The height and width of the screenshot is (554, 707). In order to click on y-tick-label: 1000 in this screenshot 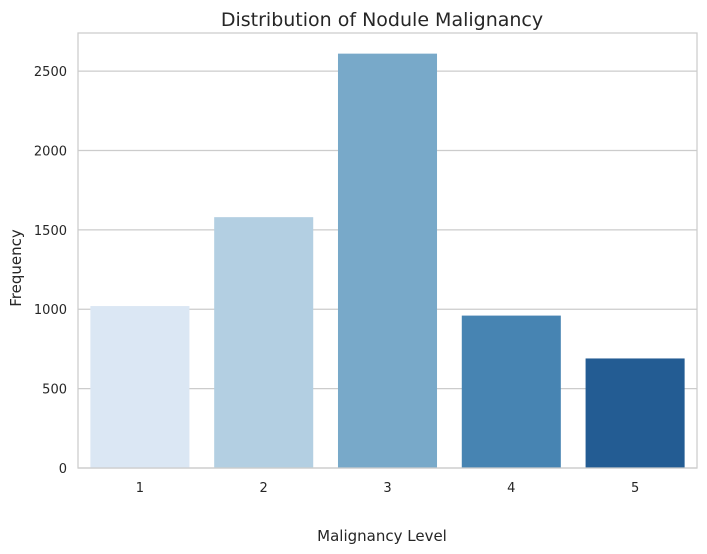, I will do `click(50, 310)`.